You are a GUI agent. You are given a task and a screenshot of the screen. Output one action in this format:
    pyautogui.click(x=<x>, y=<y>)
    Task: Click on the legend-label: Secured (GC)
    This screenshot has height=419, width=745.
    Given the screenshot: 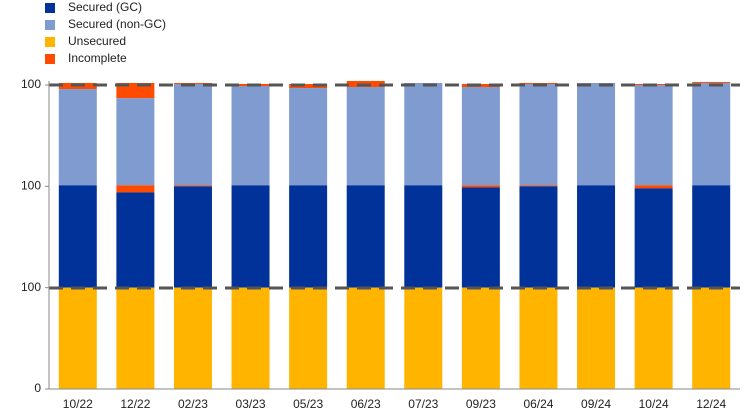 What is the action you would take?
    pyautogui.click(x=105, y=7)
    